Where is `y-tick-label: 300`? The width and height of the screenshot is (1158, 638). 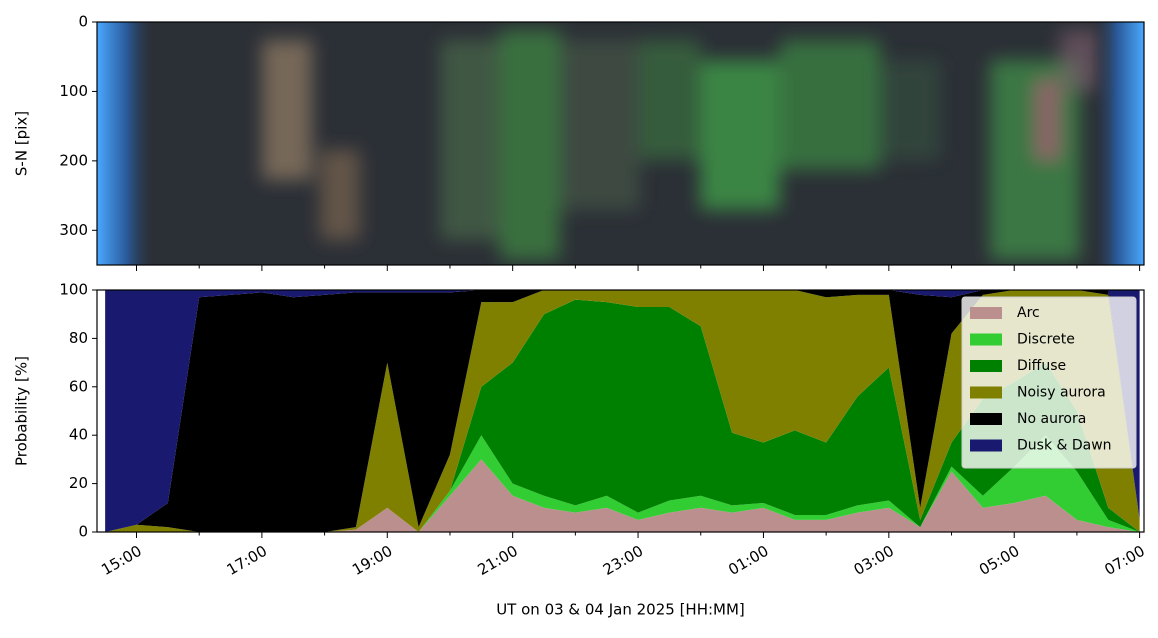 y-tick-label: 300 is located at coordinates (73, 230).